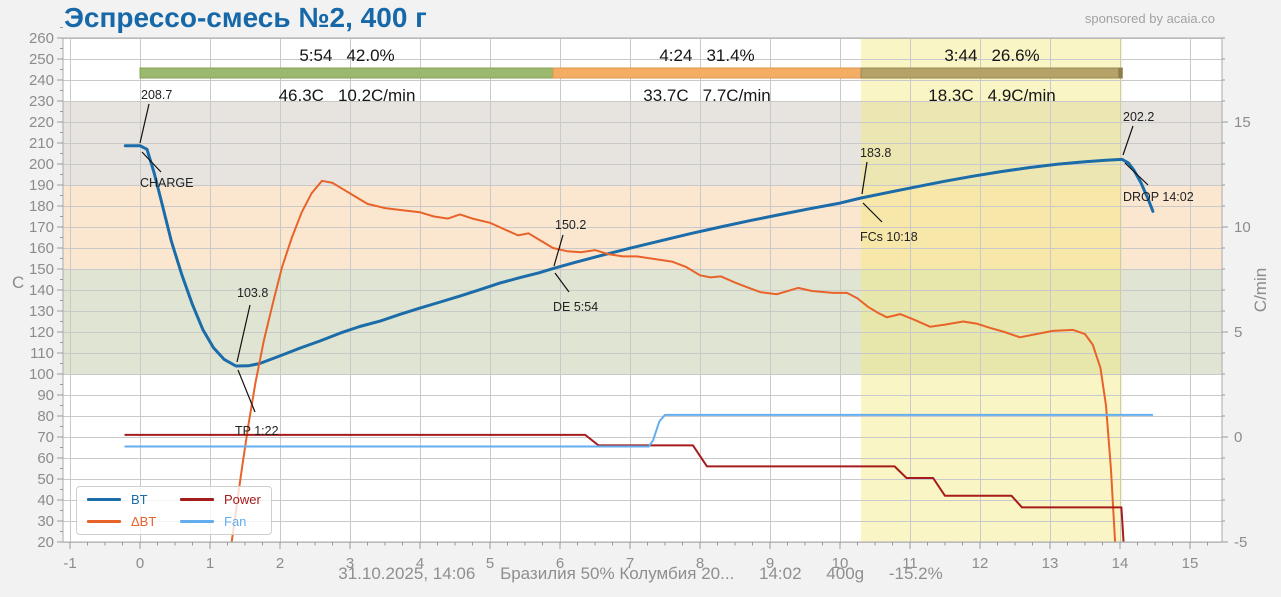 The width and height of the screenshot is (1281, 597). I want to click on phase-duration: 3:44, so click(961, 55).